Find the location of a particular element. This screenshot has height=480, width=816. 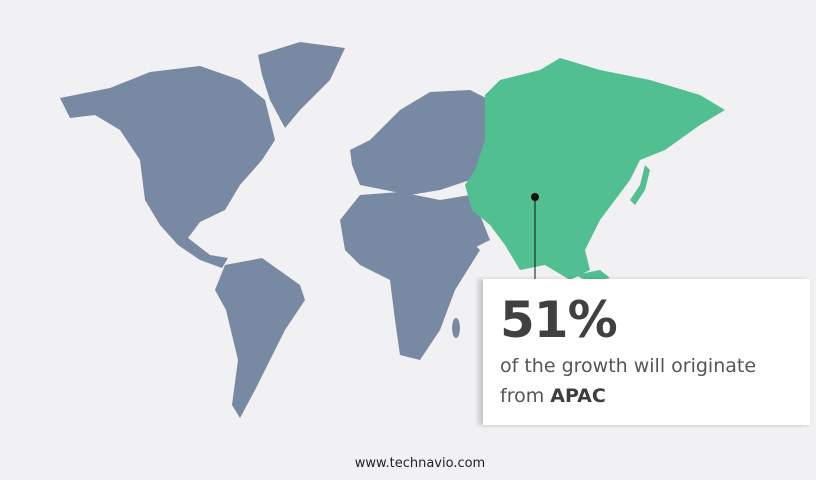

callout-line2: from APAC is located at coordinates (553, 396).